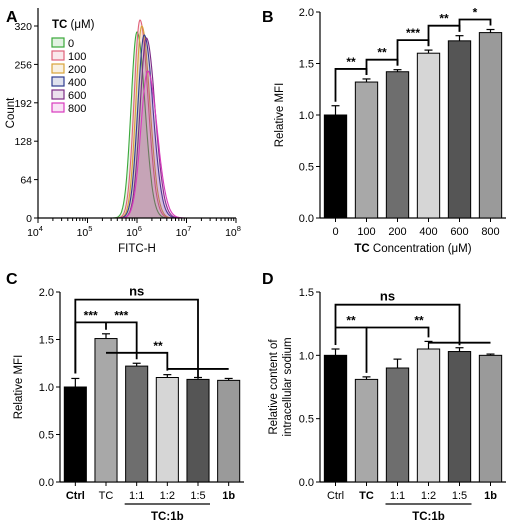  Describe the element at coordinates (73, 25) in the screenshot. I see `legend-title: TC (μM)` at that location.